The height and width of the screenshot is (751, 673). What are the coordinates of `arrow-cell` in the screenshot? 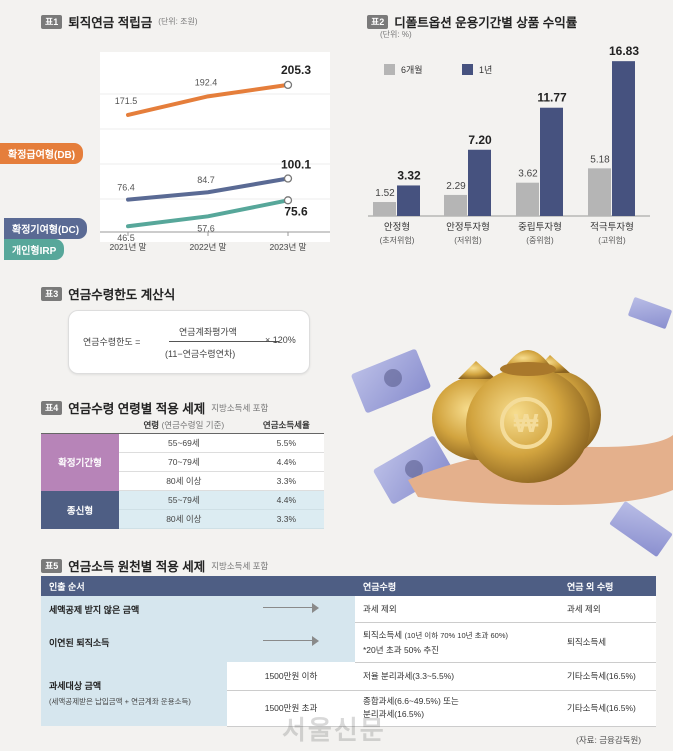 It's located at (291, 642).